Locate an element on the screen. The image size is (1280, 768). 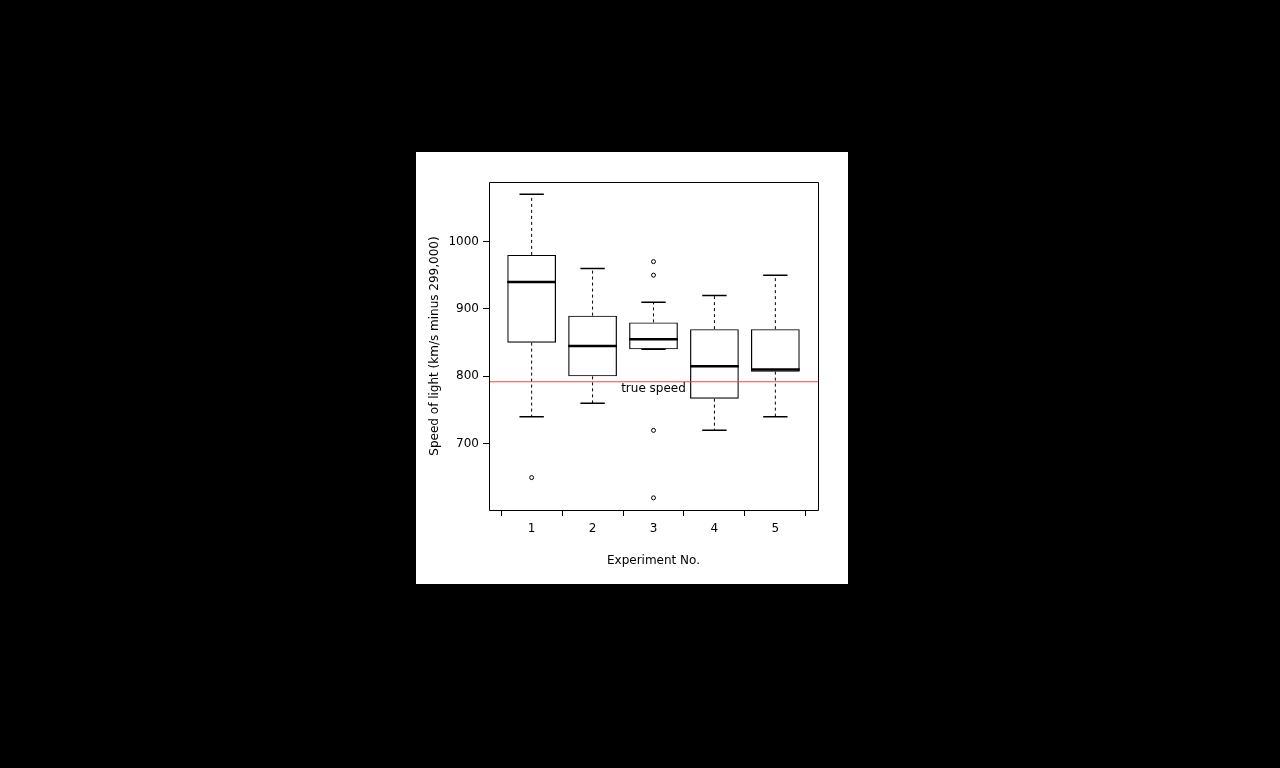
y-tick-label: 1000 is located at coordinates (463, 240).